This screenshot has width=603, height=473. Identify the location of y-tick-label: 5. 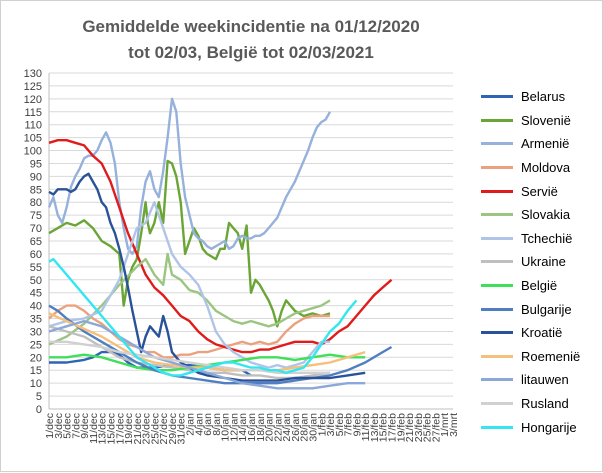
(39, 397).